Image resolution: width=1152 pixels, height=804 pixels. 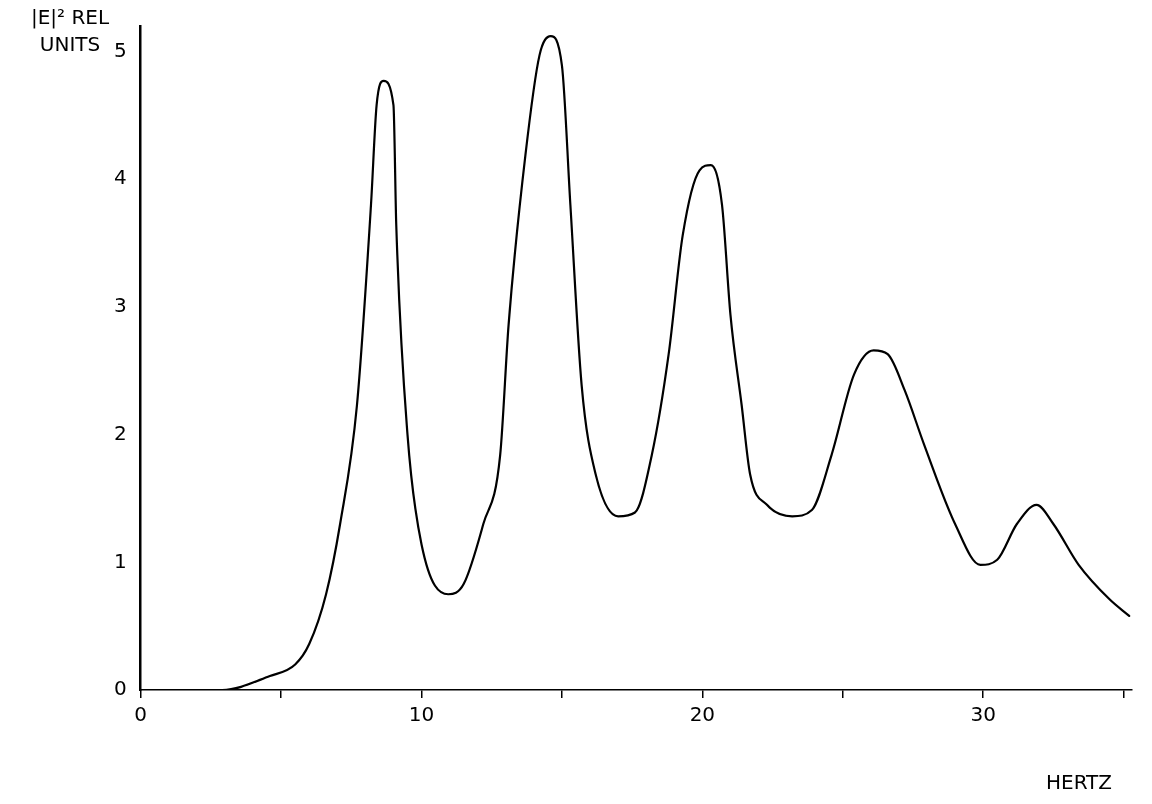 What do you see at coordinates (983, 714) in the screenshot?
I see `x-tick-label: 30` at bounding box center [983, 714].